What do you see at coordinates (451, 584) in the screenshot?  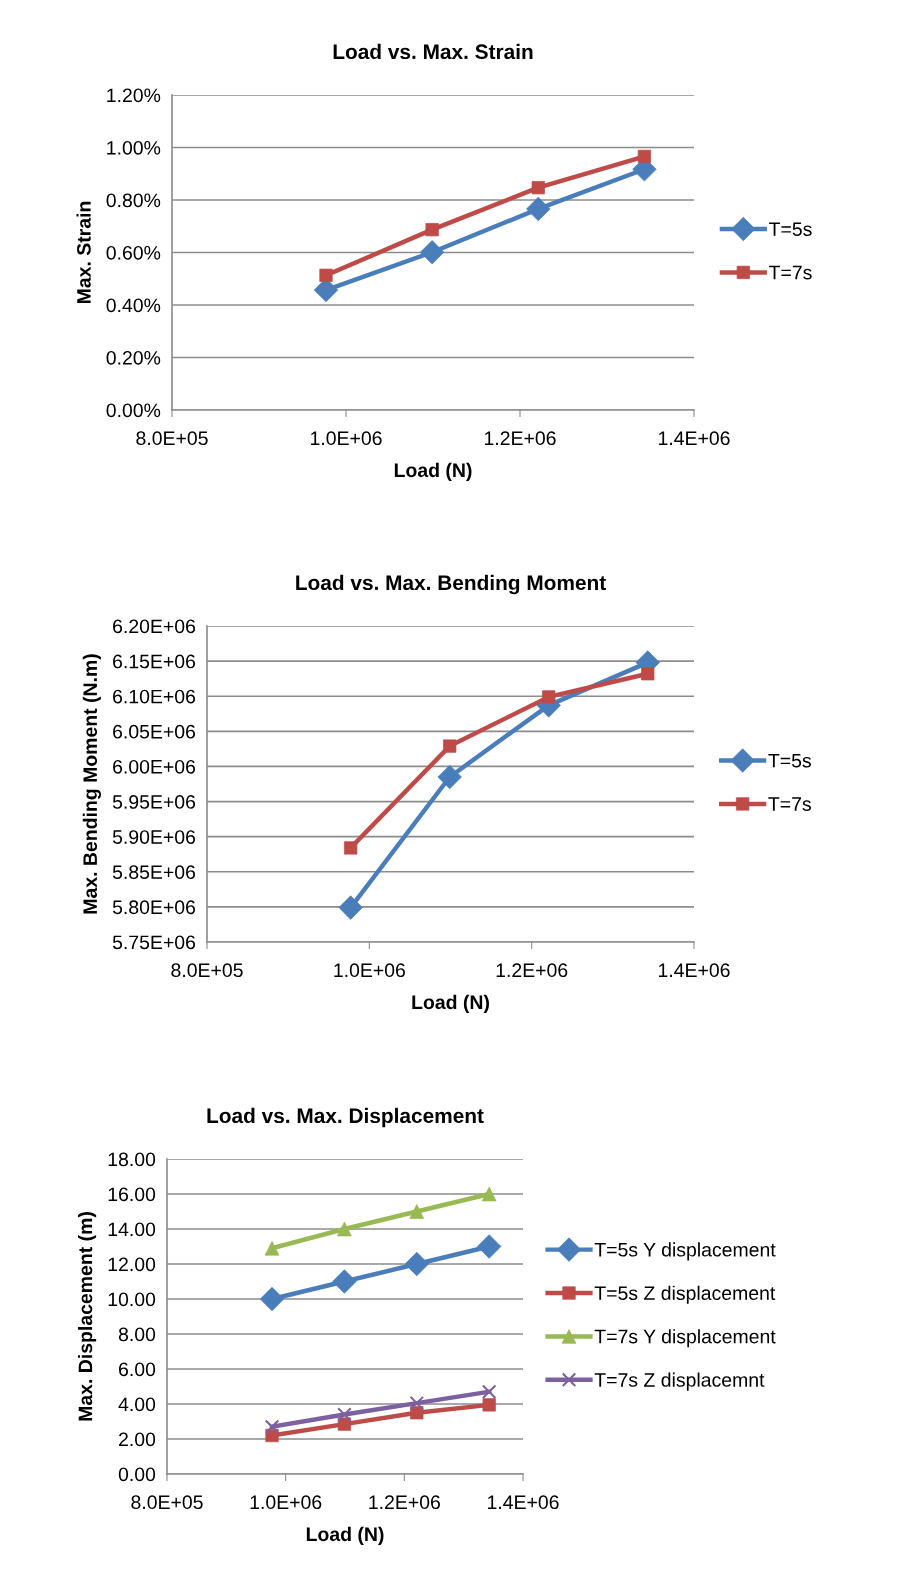 I see `chart-title: Load vs. Max. Bending Moment` at bounding box center [451, 584].